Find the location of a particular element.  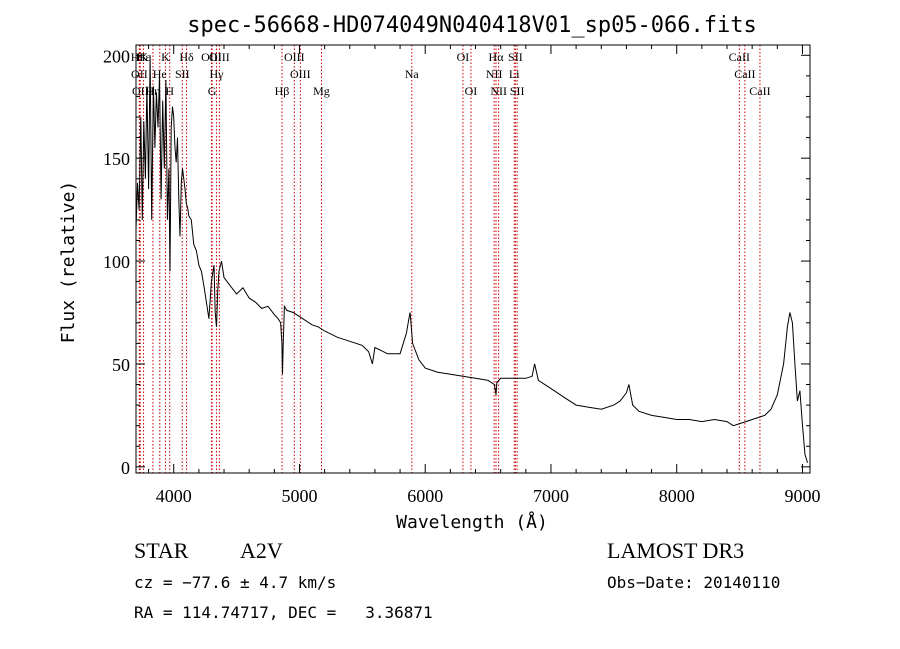

y-tick-label: 50 is located at coordinates (121, 365).